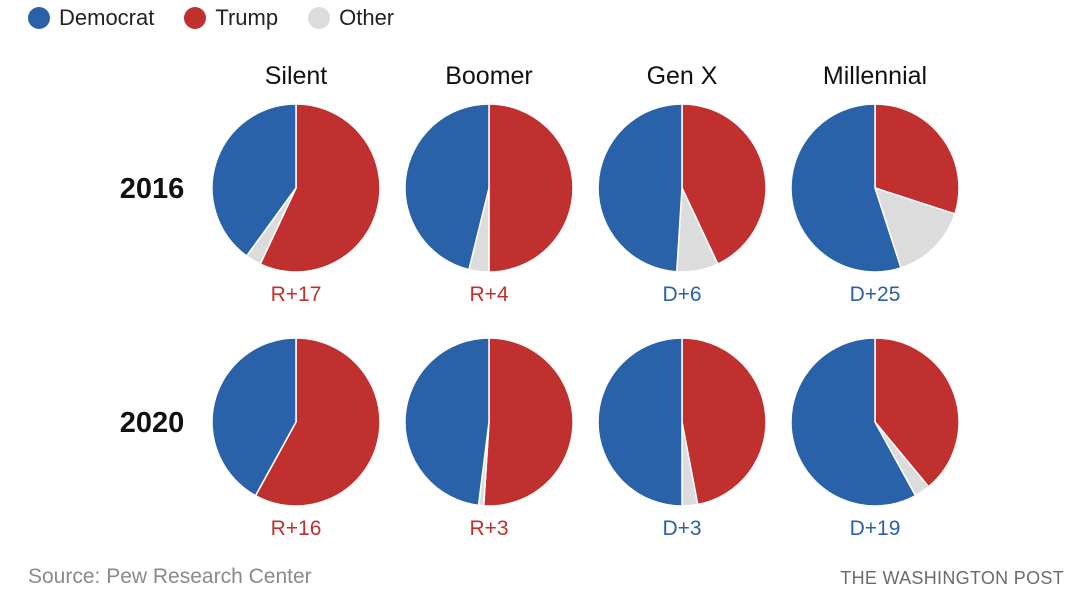 The image size is (1080, 607). I want to click on publisher-credit: THE WASHINGTON POST, so click(952, 578).